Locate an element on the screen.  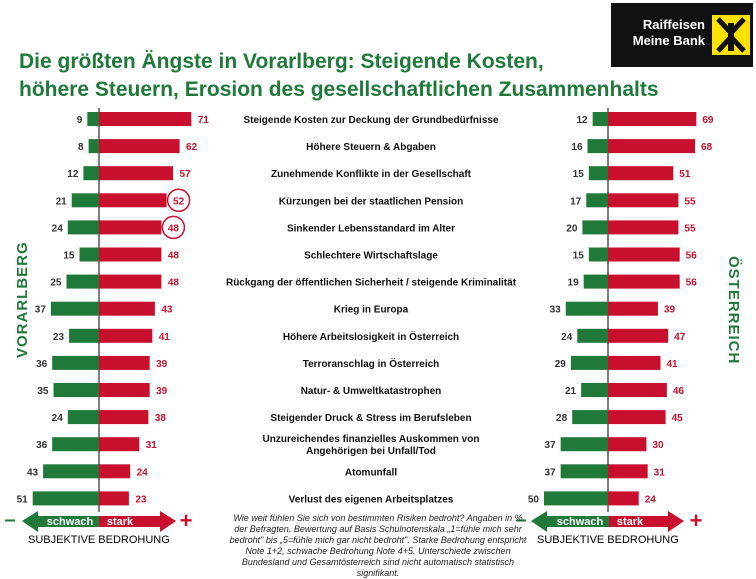
label-vorarlberg-strong: 62 is located at coordinates (192, 147).